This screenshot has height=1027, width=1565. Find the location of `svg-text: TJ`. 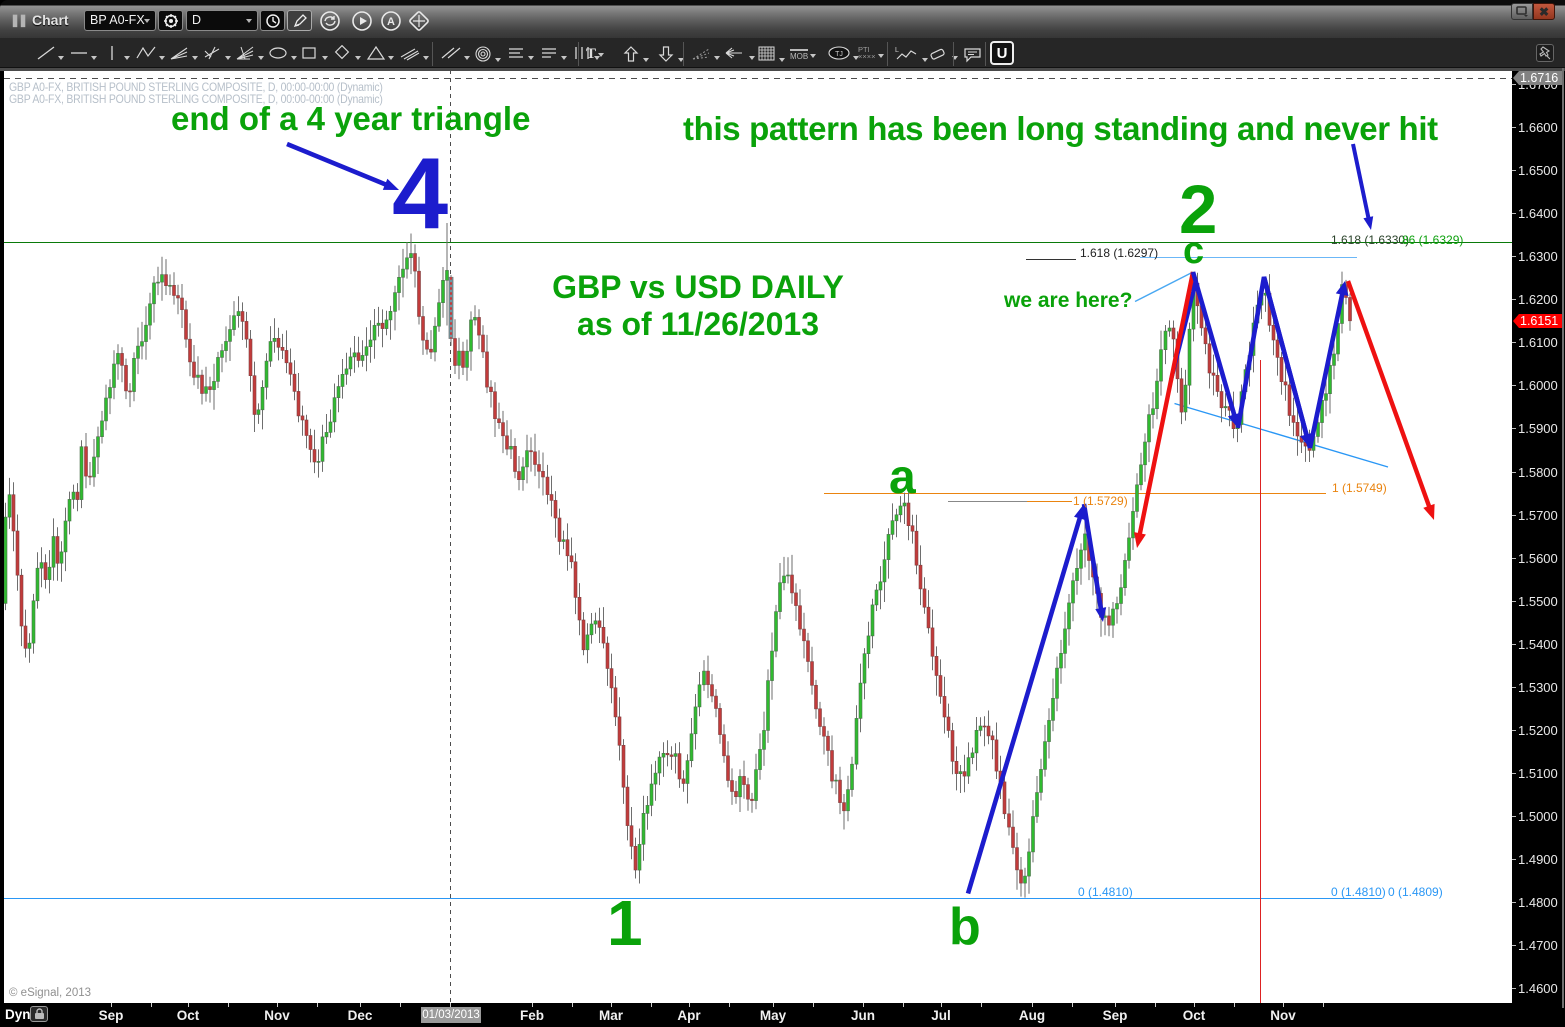

svg-text: TJ is located at coordinates (839, 54).